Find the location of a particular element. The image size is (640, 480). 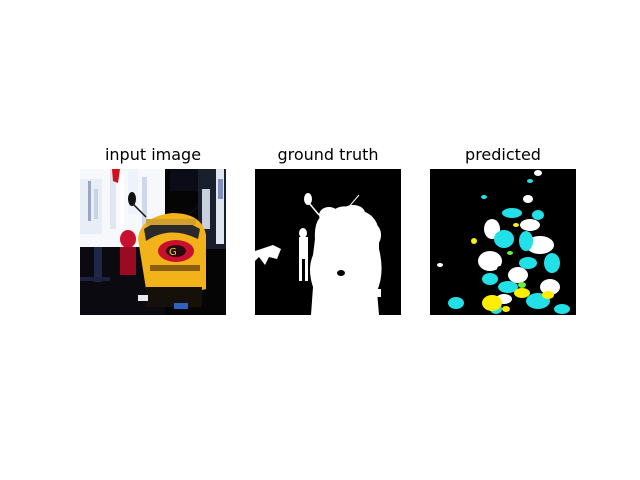

input-image: G is located at coordinates (153, 242).